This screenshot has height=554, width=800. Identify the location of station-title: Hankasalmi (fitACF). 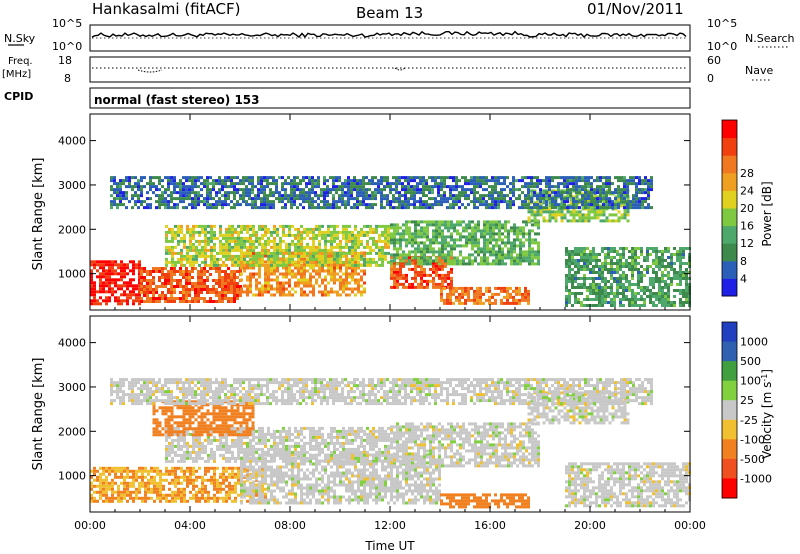
(166, 9).